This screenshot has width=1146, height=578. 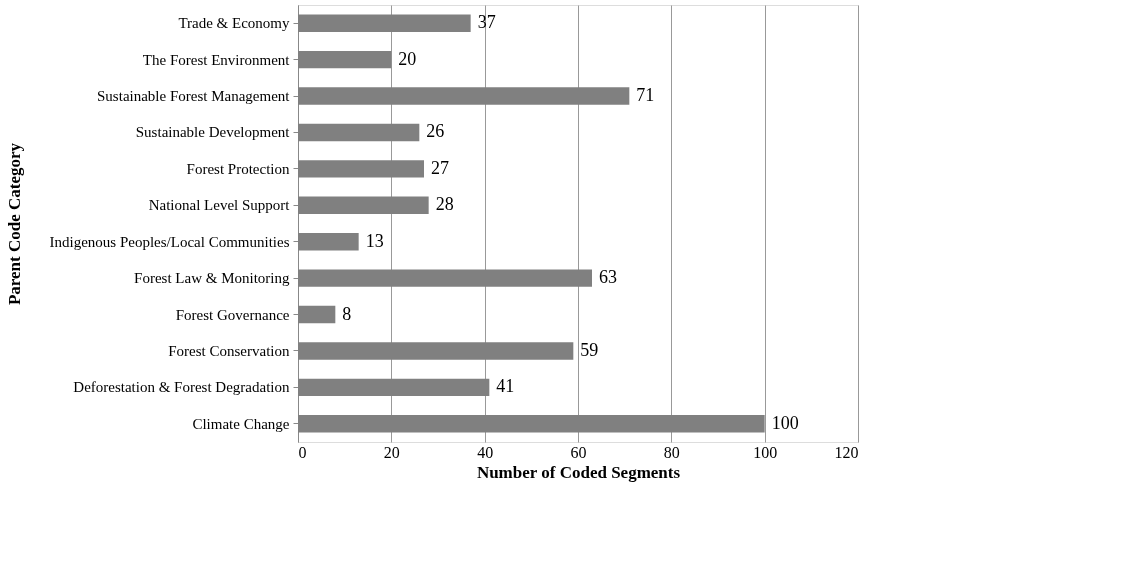 I want to click on data-label: 20, so click(x=407, y=58).